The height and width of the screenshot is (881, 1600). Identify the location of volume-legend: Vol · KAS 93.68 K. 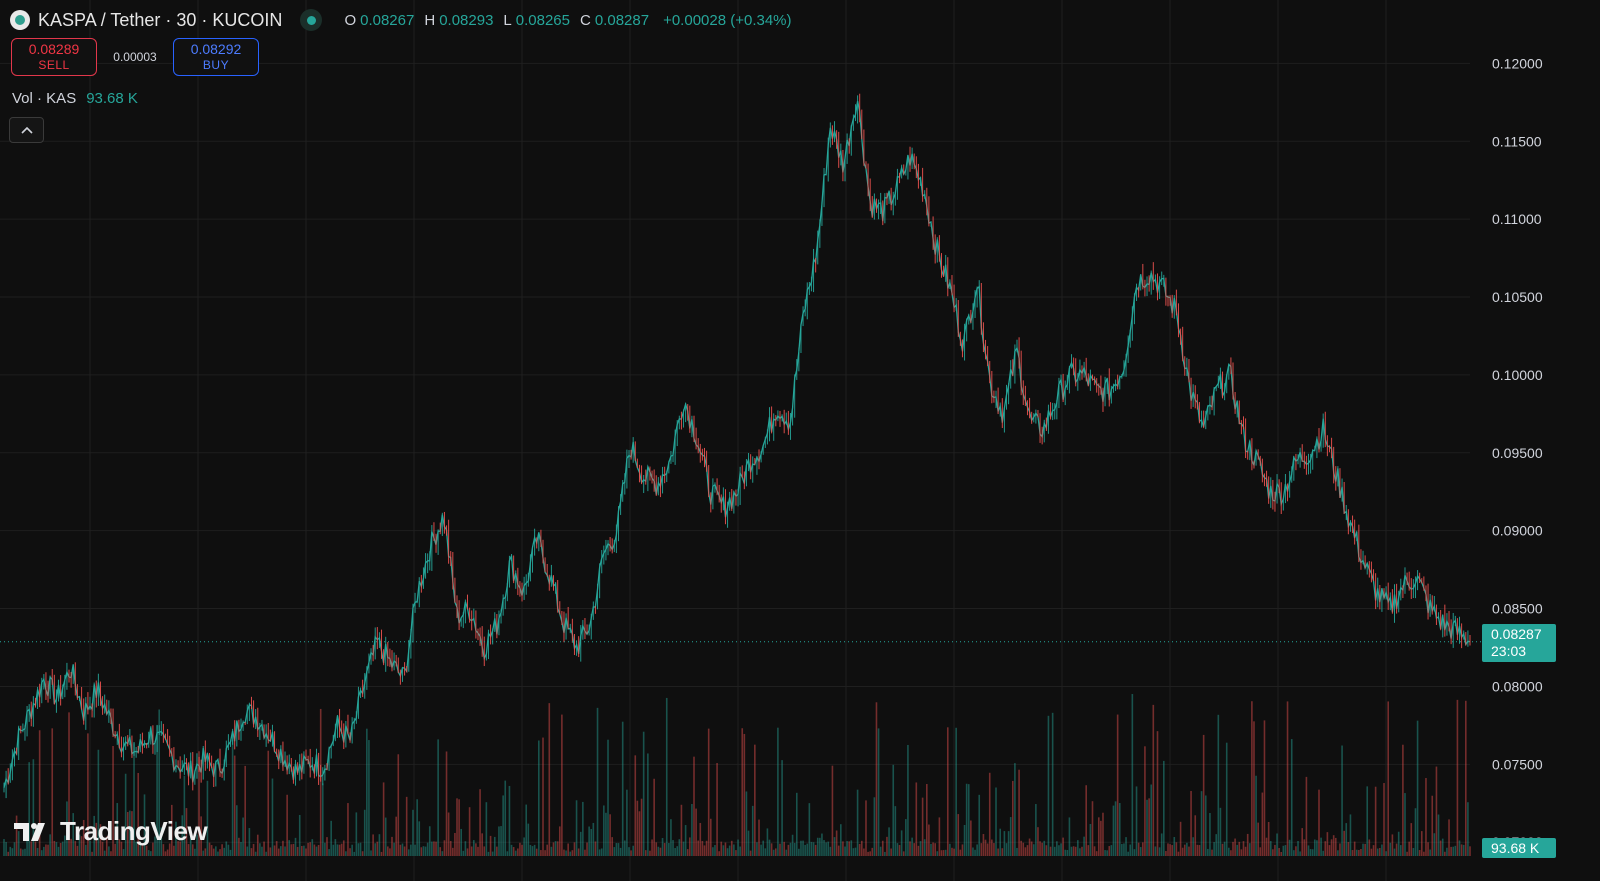
(75, 98).